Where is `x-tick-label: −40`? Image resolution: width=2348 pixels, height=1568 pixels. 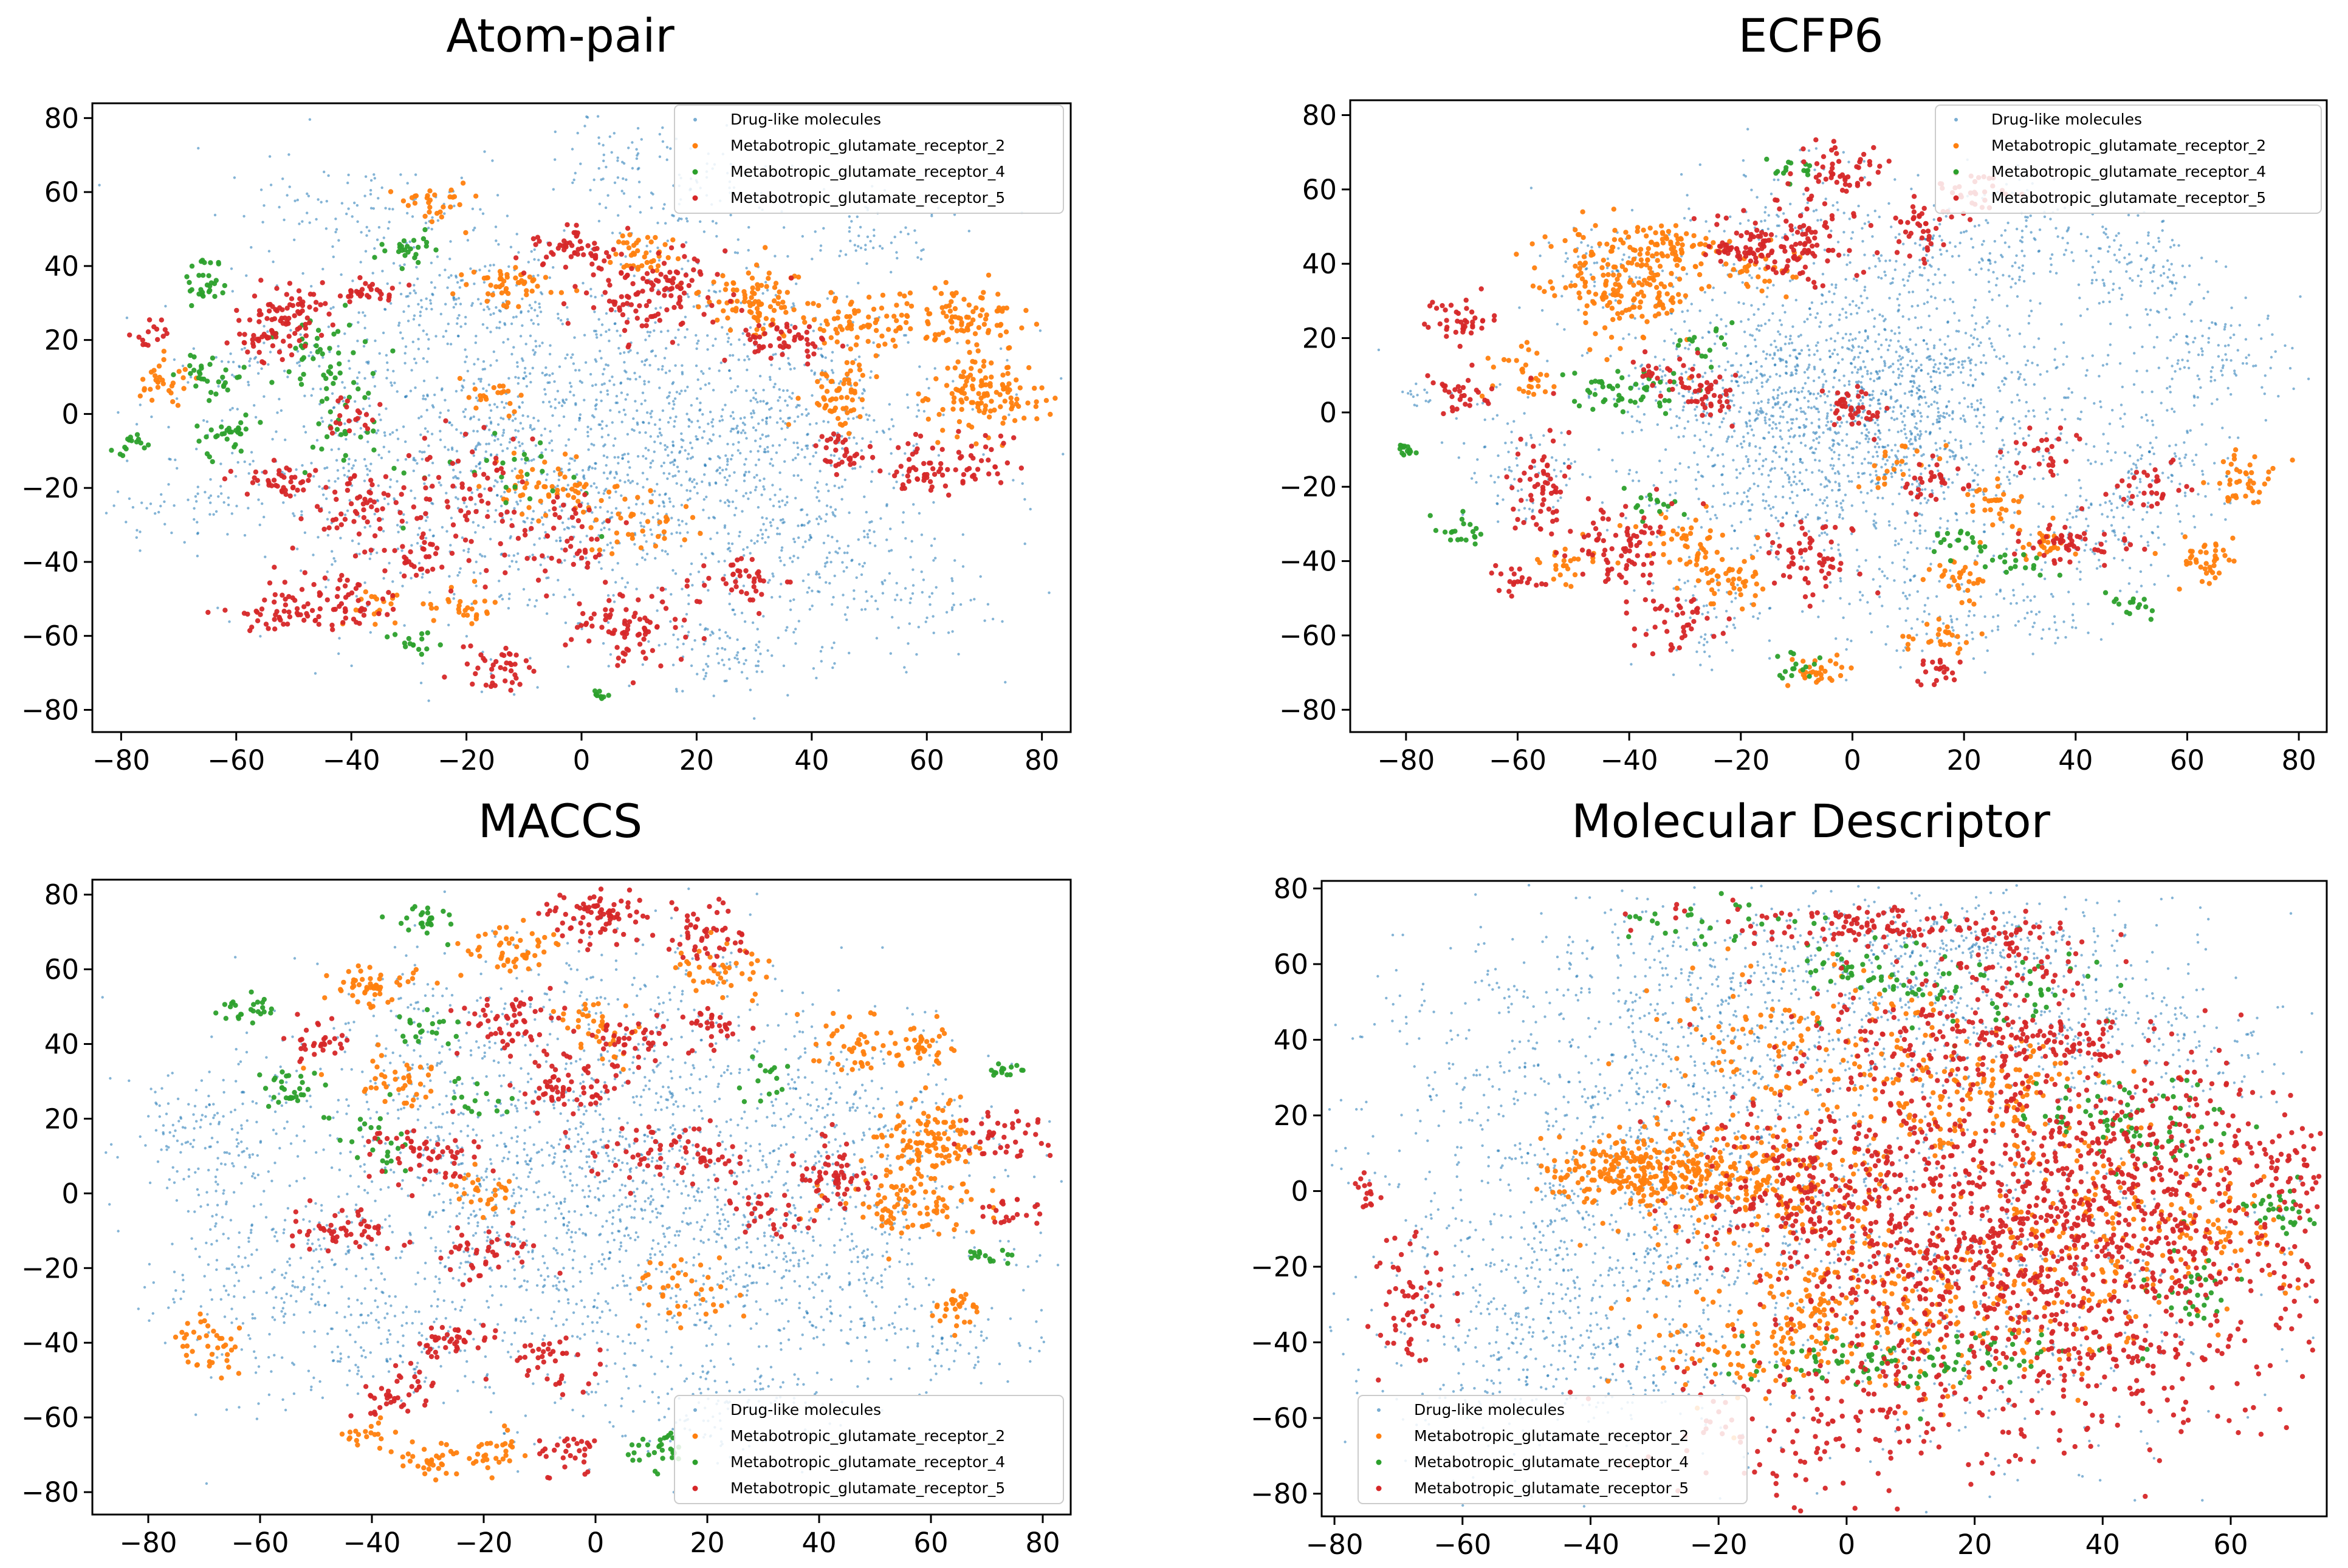
x-tick-label: −40 is located at coordinates (352, 760).